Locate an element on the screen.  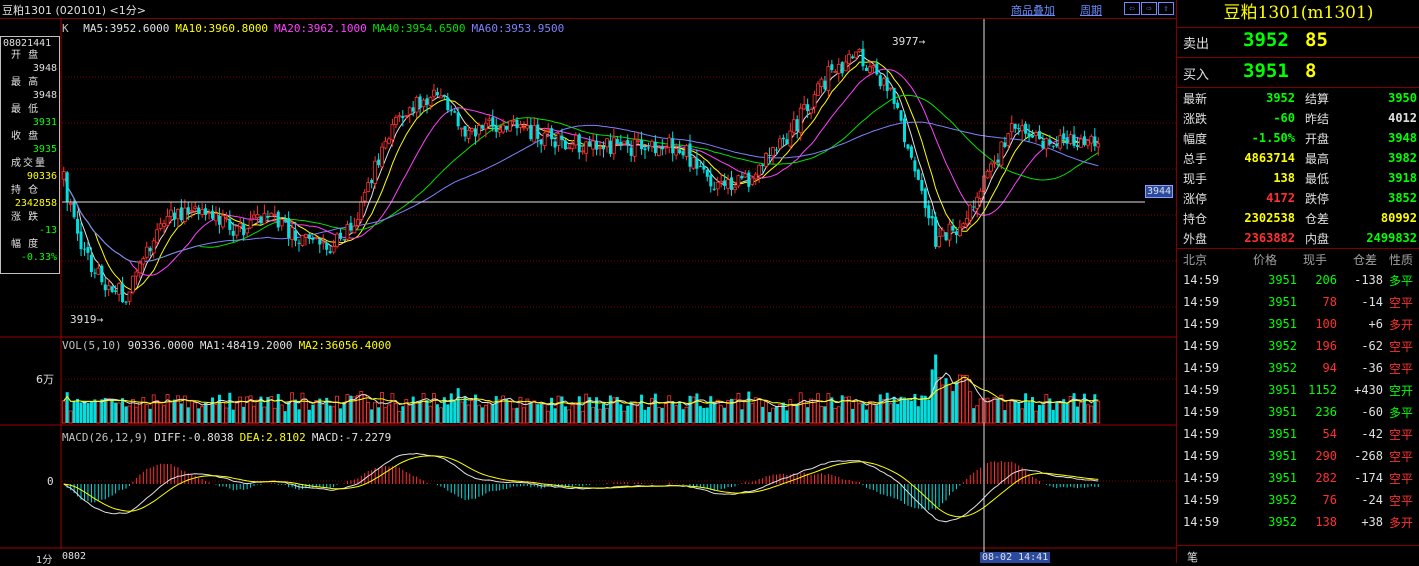
tick-row: 14:59 3952 196 -62 空平 is located at coordinates (1298, 346).